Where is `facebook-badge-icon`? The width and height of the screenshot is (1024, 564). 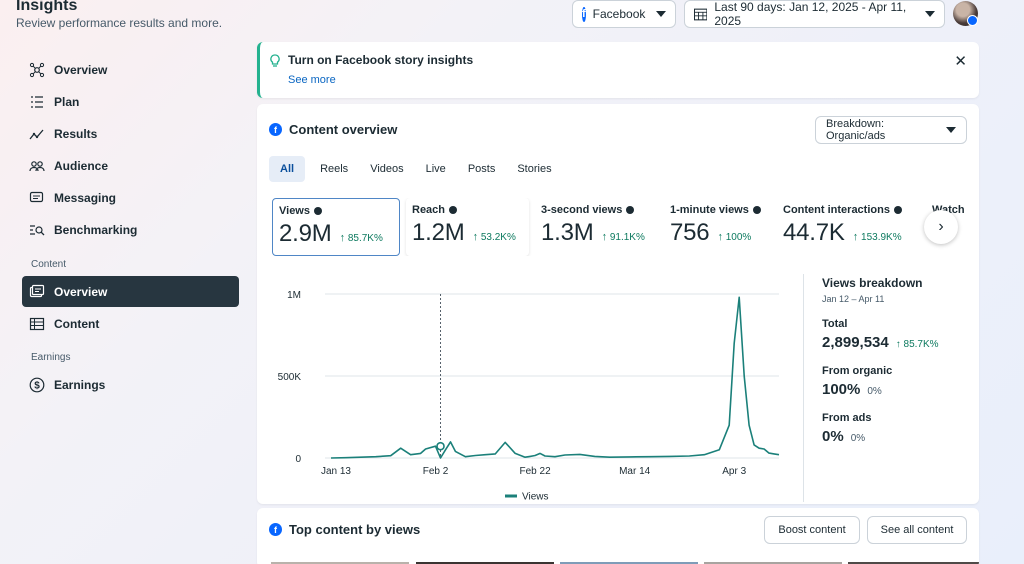
facebook-badge-icon is located at coordinates (972, 20).